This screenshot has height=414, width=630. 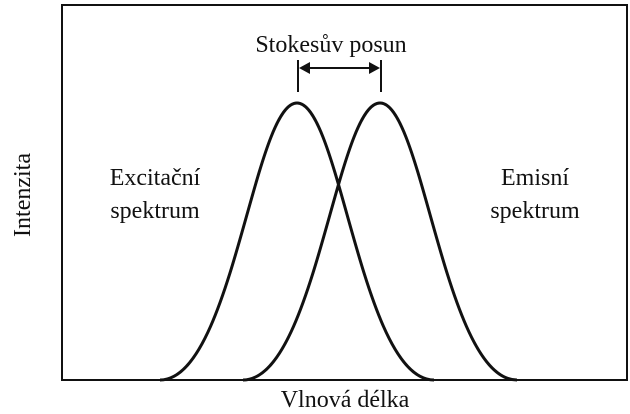 What do you see at coordinates (339, 76) in the screenshot?
I see `stokes-arrow` at bounding box center [339, 76].